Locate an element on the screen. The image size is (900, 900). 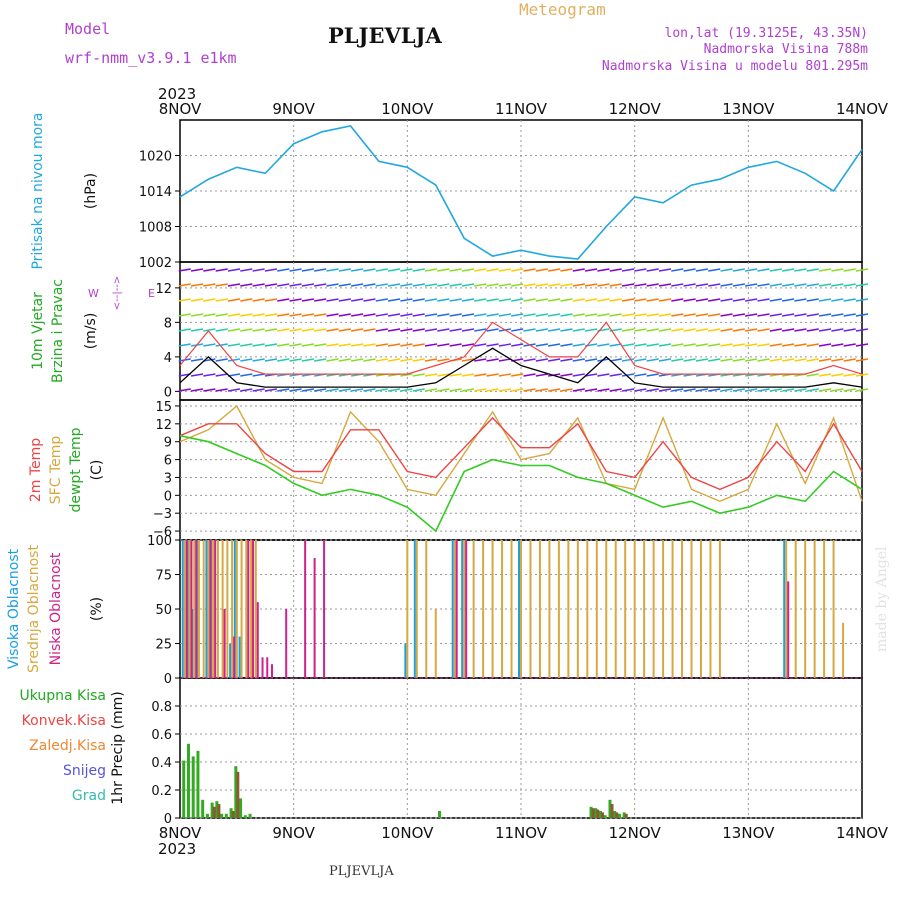
y-tick-label: 50 is located at coordinates (163, 610).